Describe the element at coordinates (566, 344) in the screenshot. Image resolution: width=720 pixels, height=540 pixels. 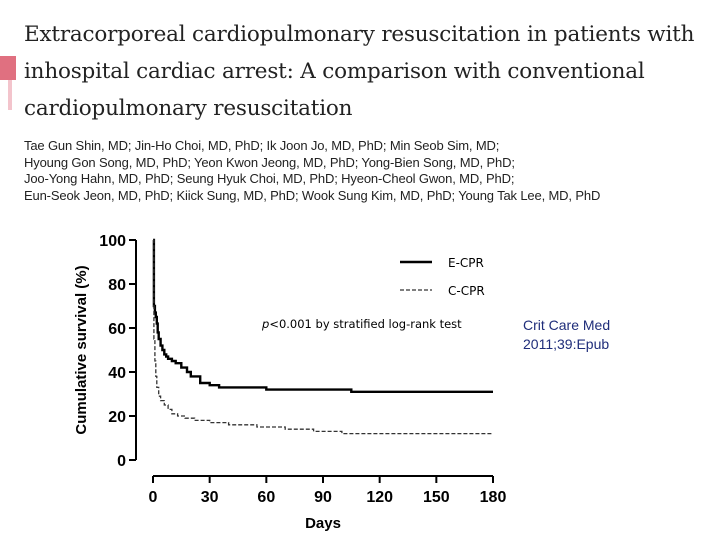
I see `citation-year: 2011;39:Epub` at that location.